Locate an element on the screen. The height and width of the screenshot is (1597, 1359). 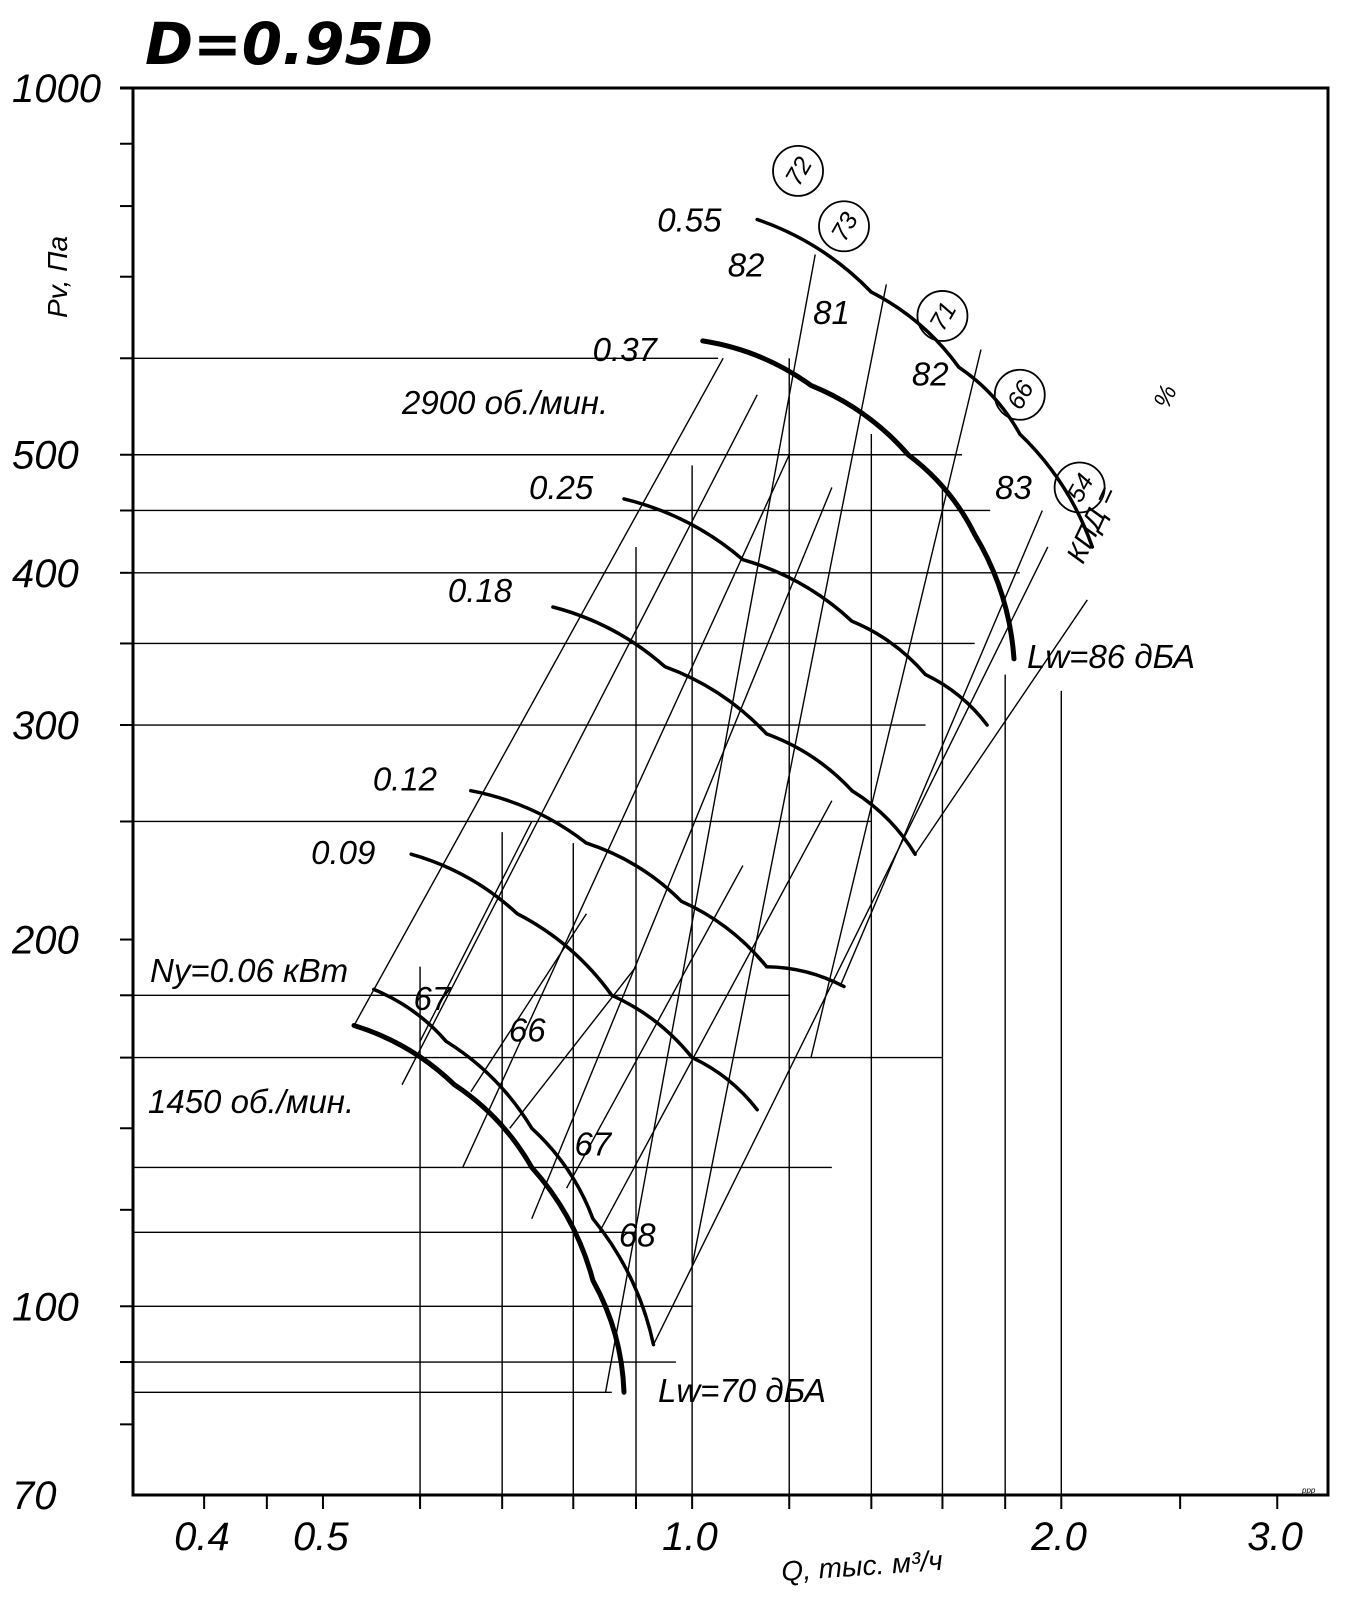
power-label: 0.18 is located at coordinates (480, 590).